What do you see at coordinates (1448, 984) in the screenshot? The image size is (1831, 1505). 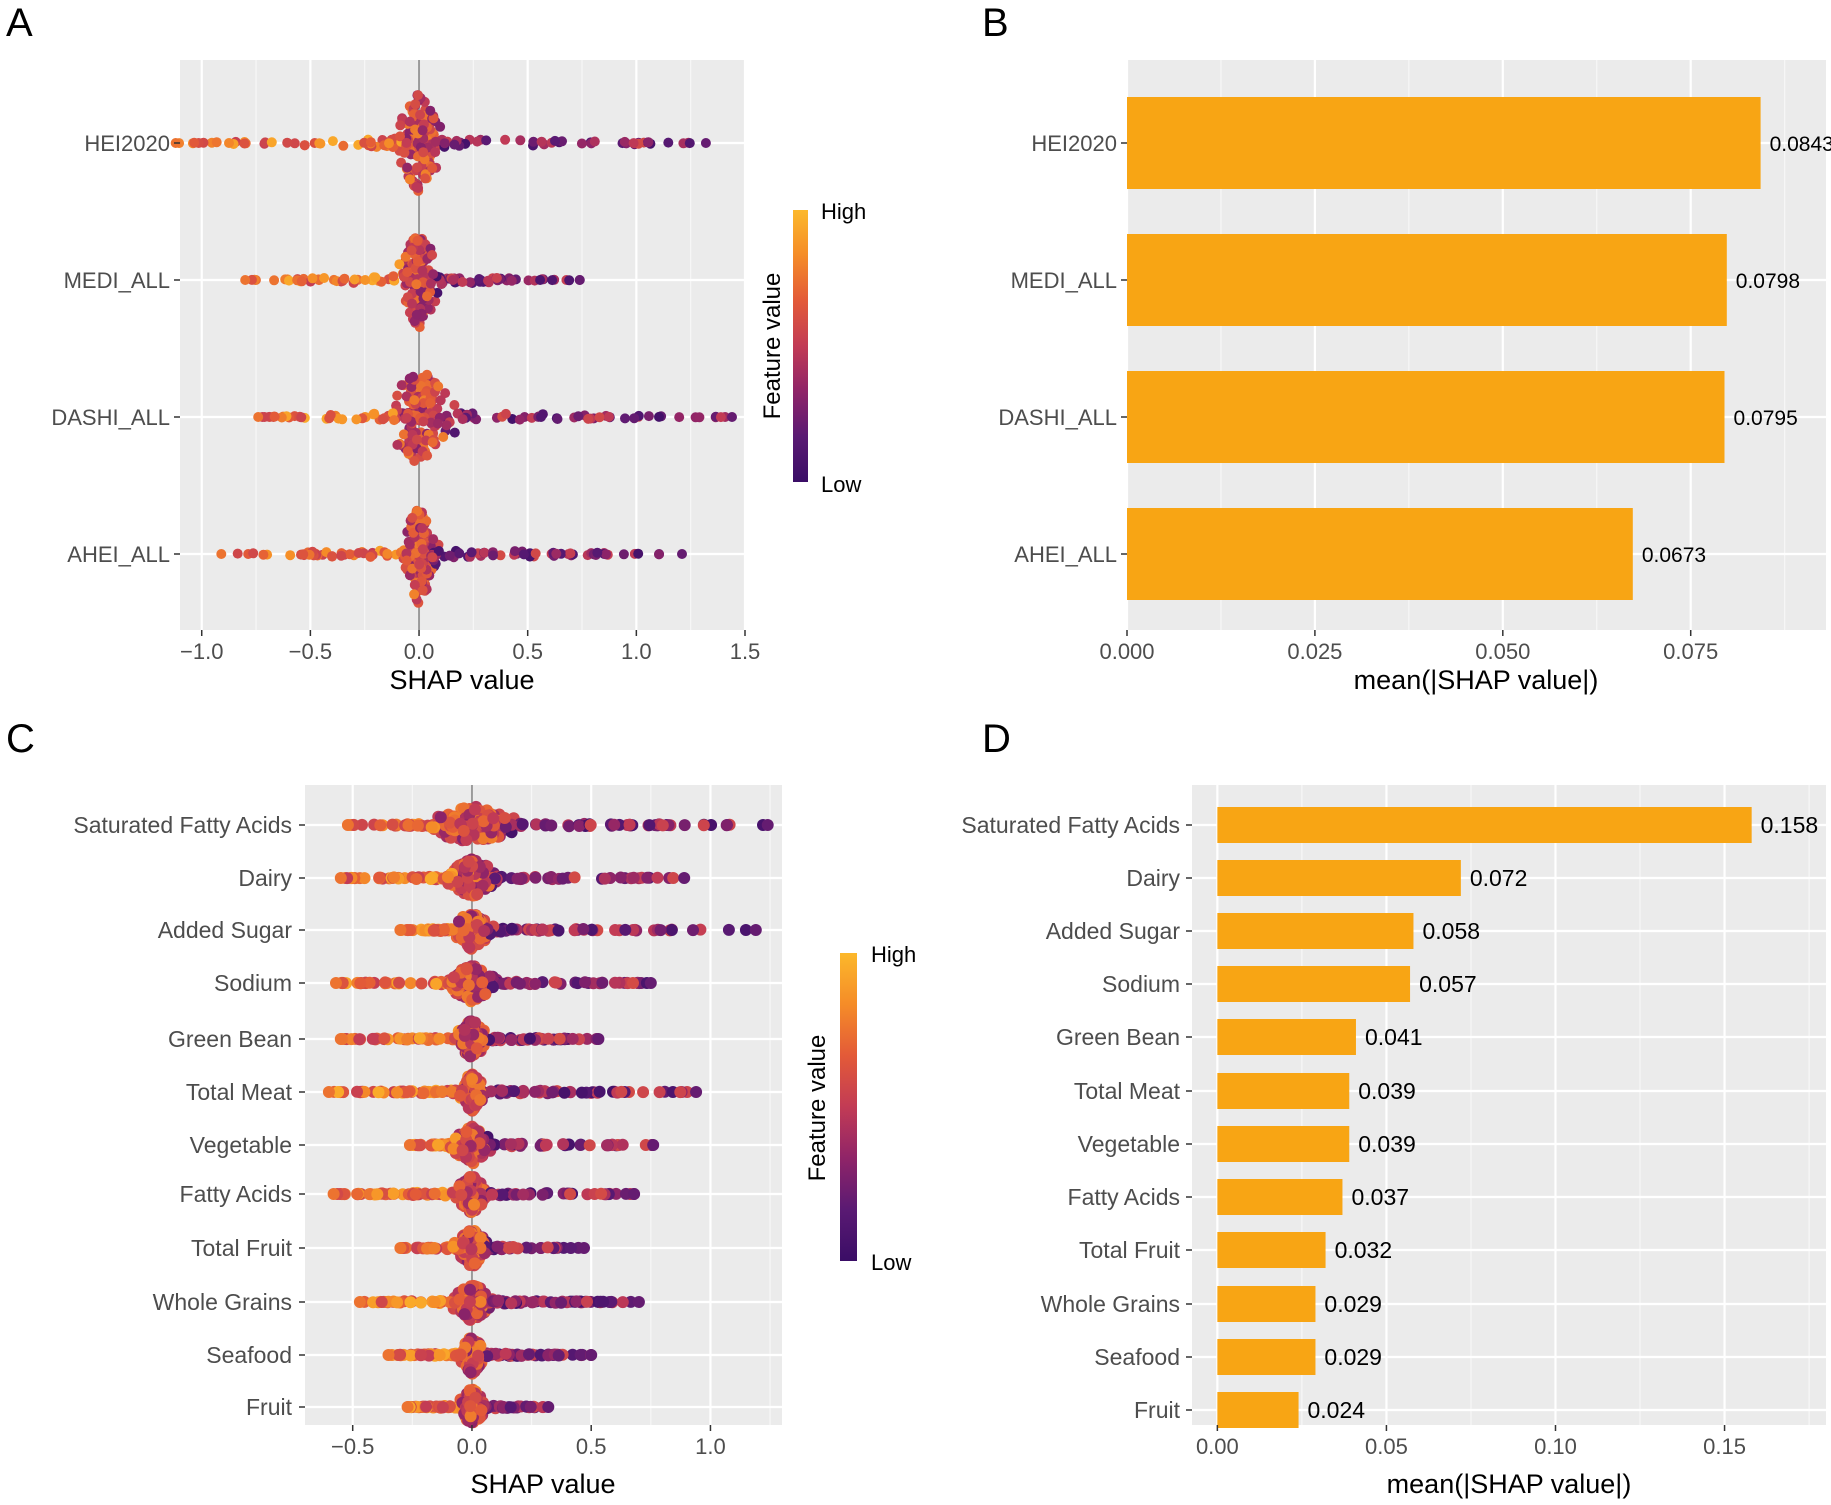 I see `bar-value-label: 0.057` at bounding box center [1448, 984].